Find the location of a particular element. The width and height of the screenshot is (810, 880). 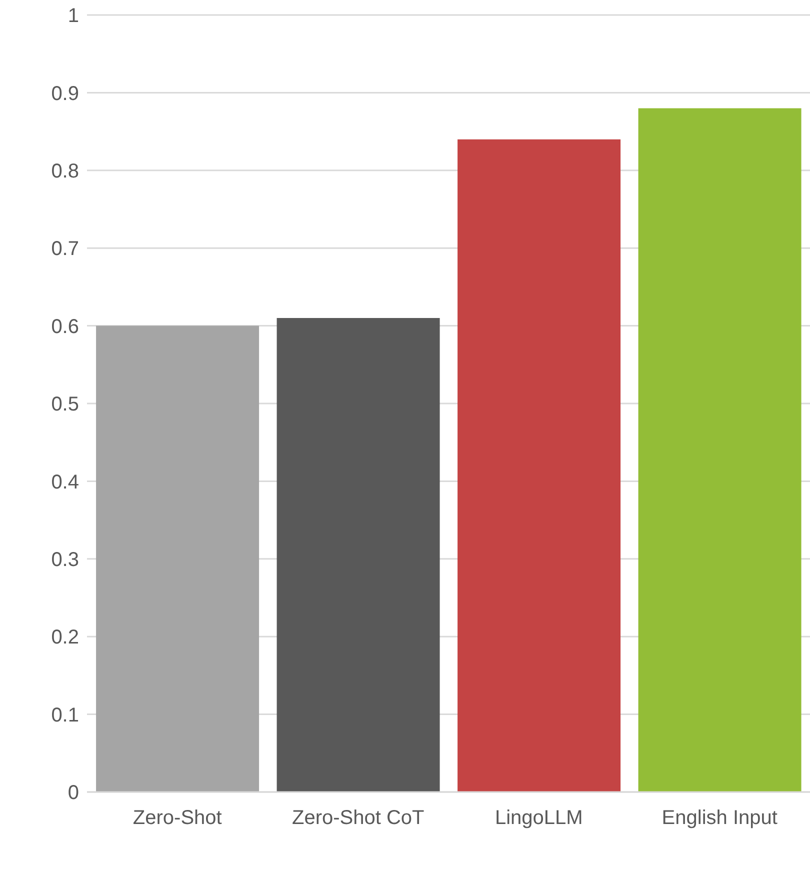

x-tick-label: LingoLLM is located at coordinates (538, 818).